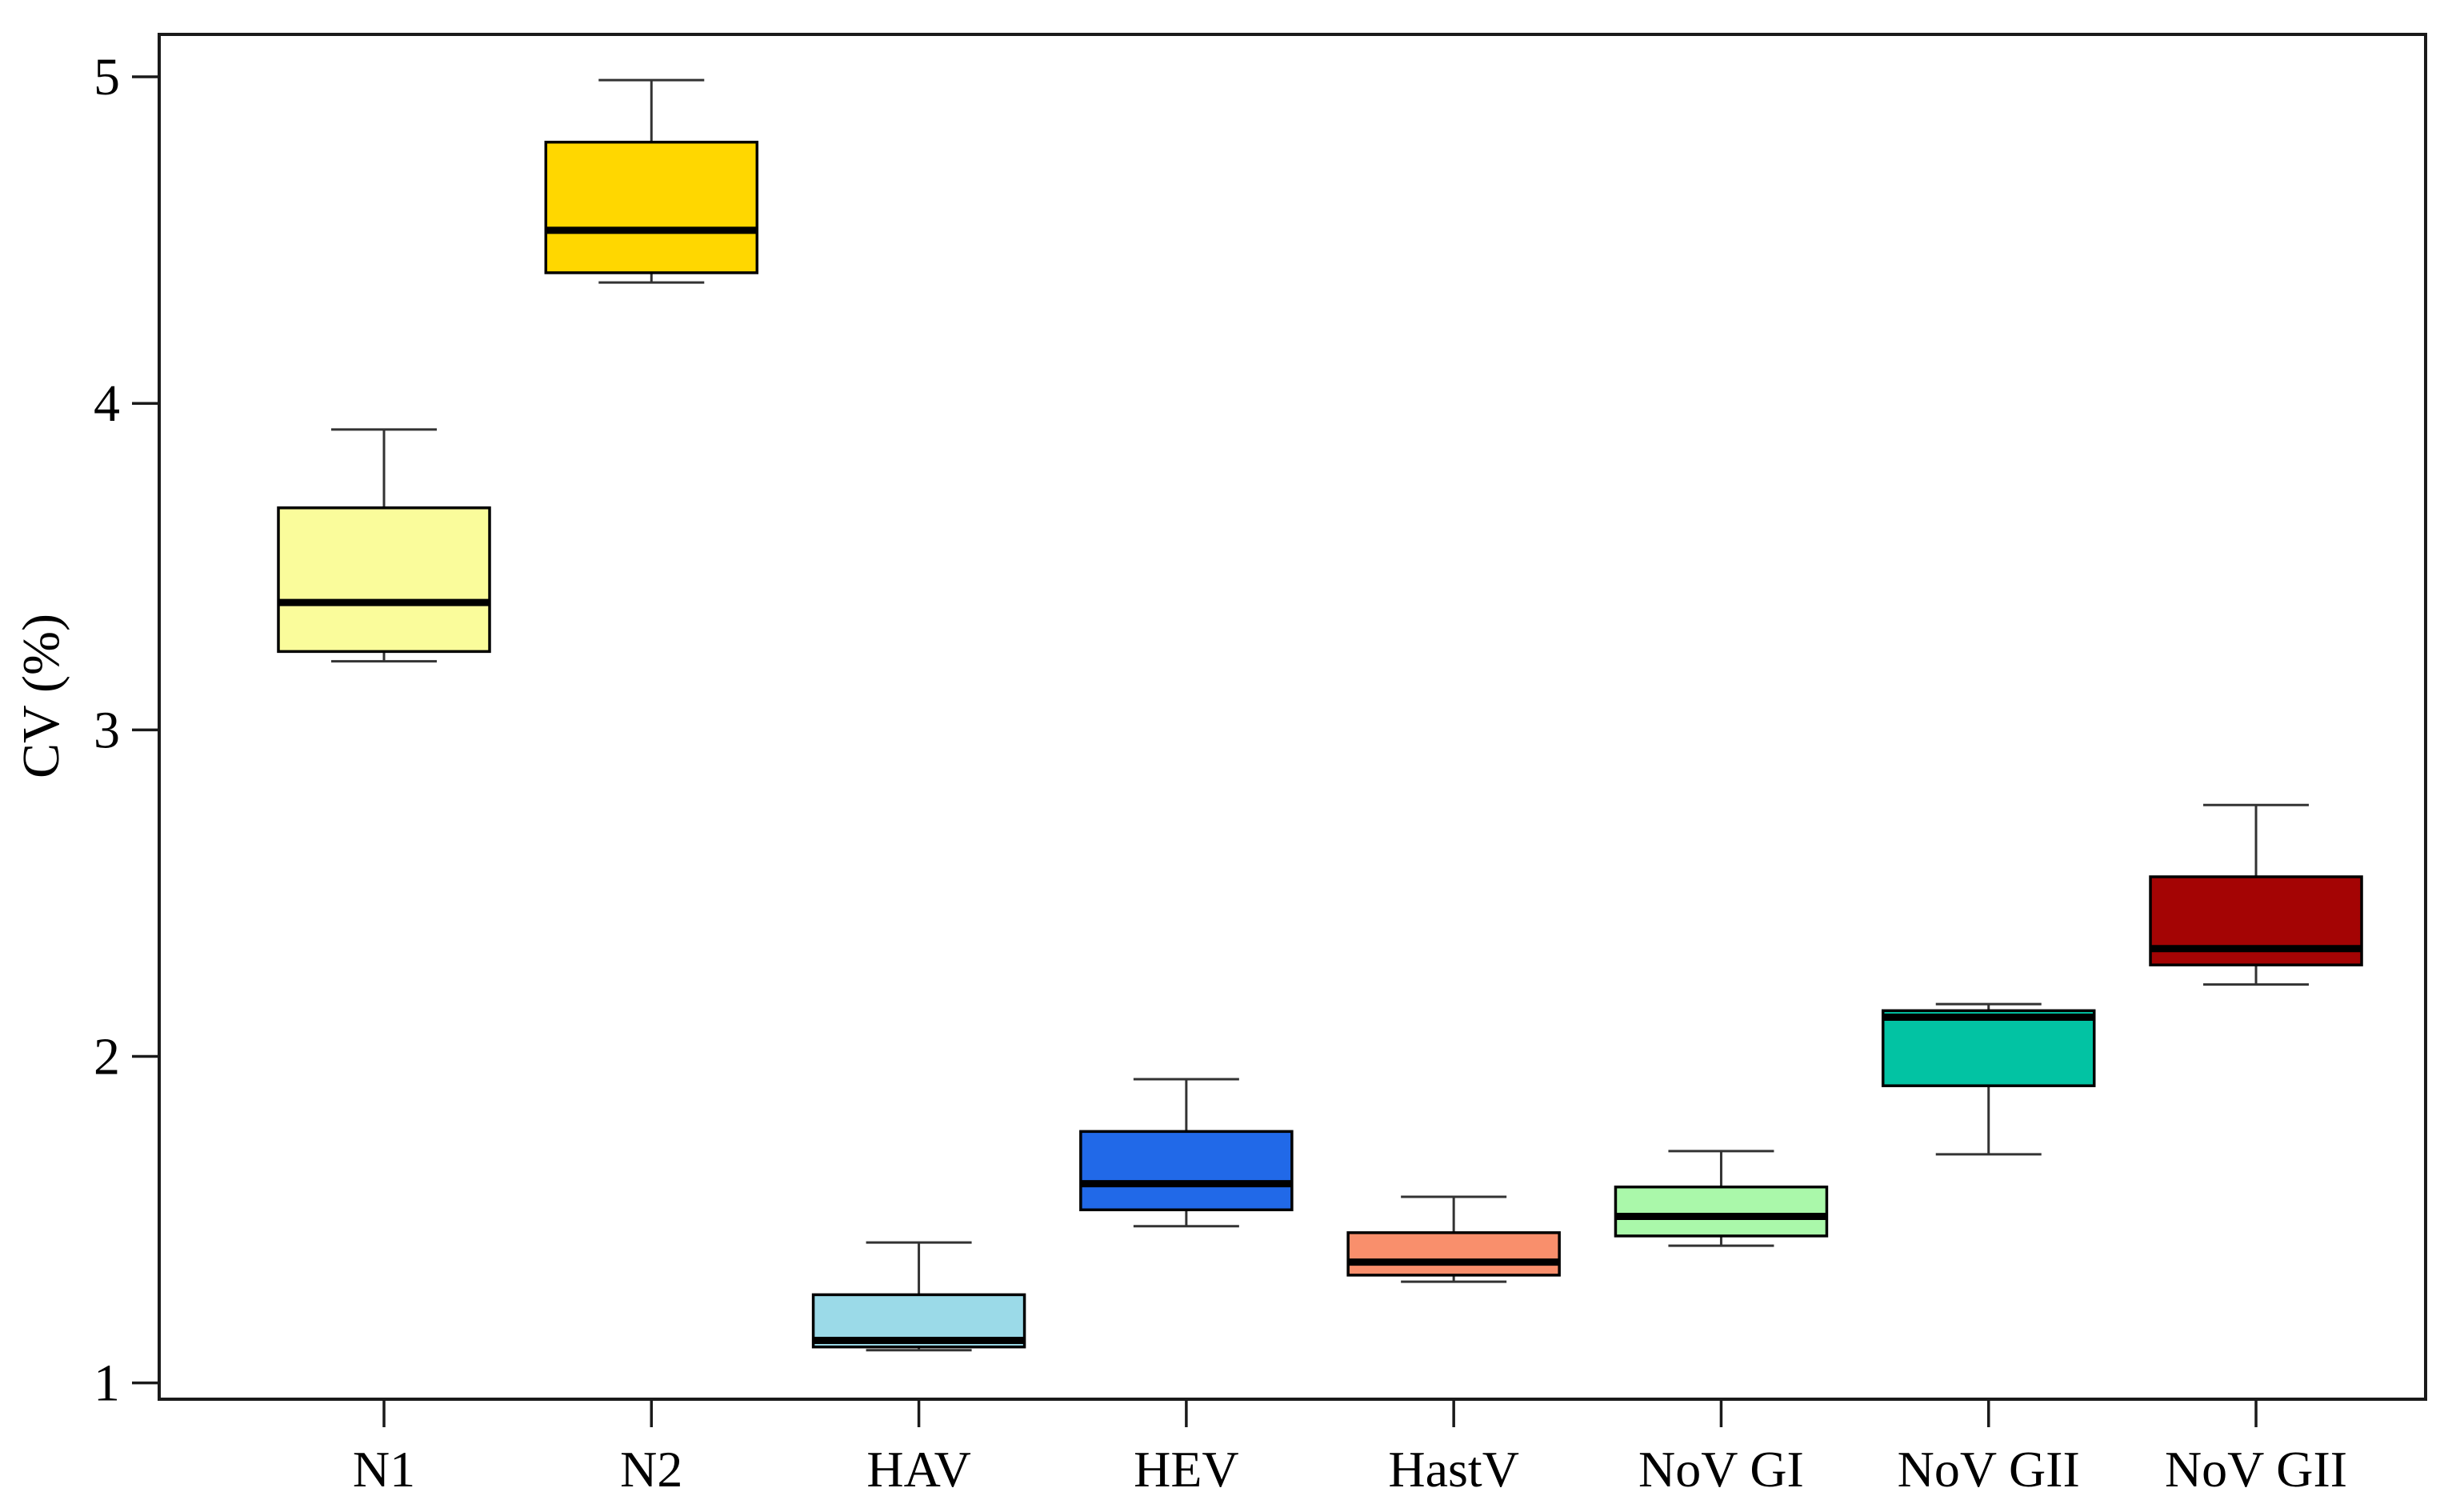 Image resolution: width=2444 pixels, height=1512 pixels. I want to click on x-category-label: N1, so click(384, 1469).